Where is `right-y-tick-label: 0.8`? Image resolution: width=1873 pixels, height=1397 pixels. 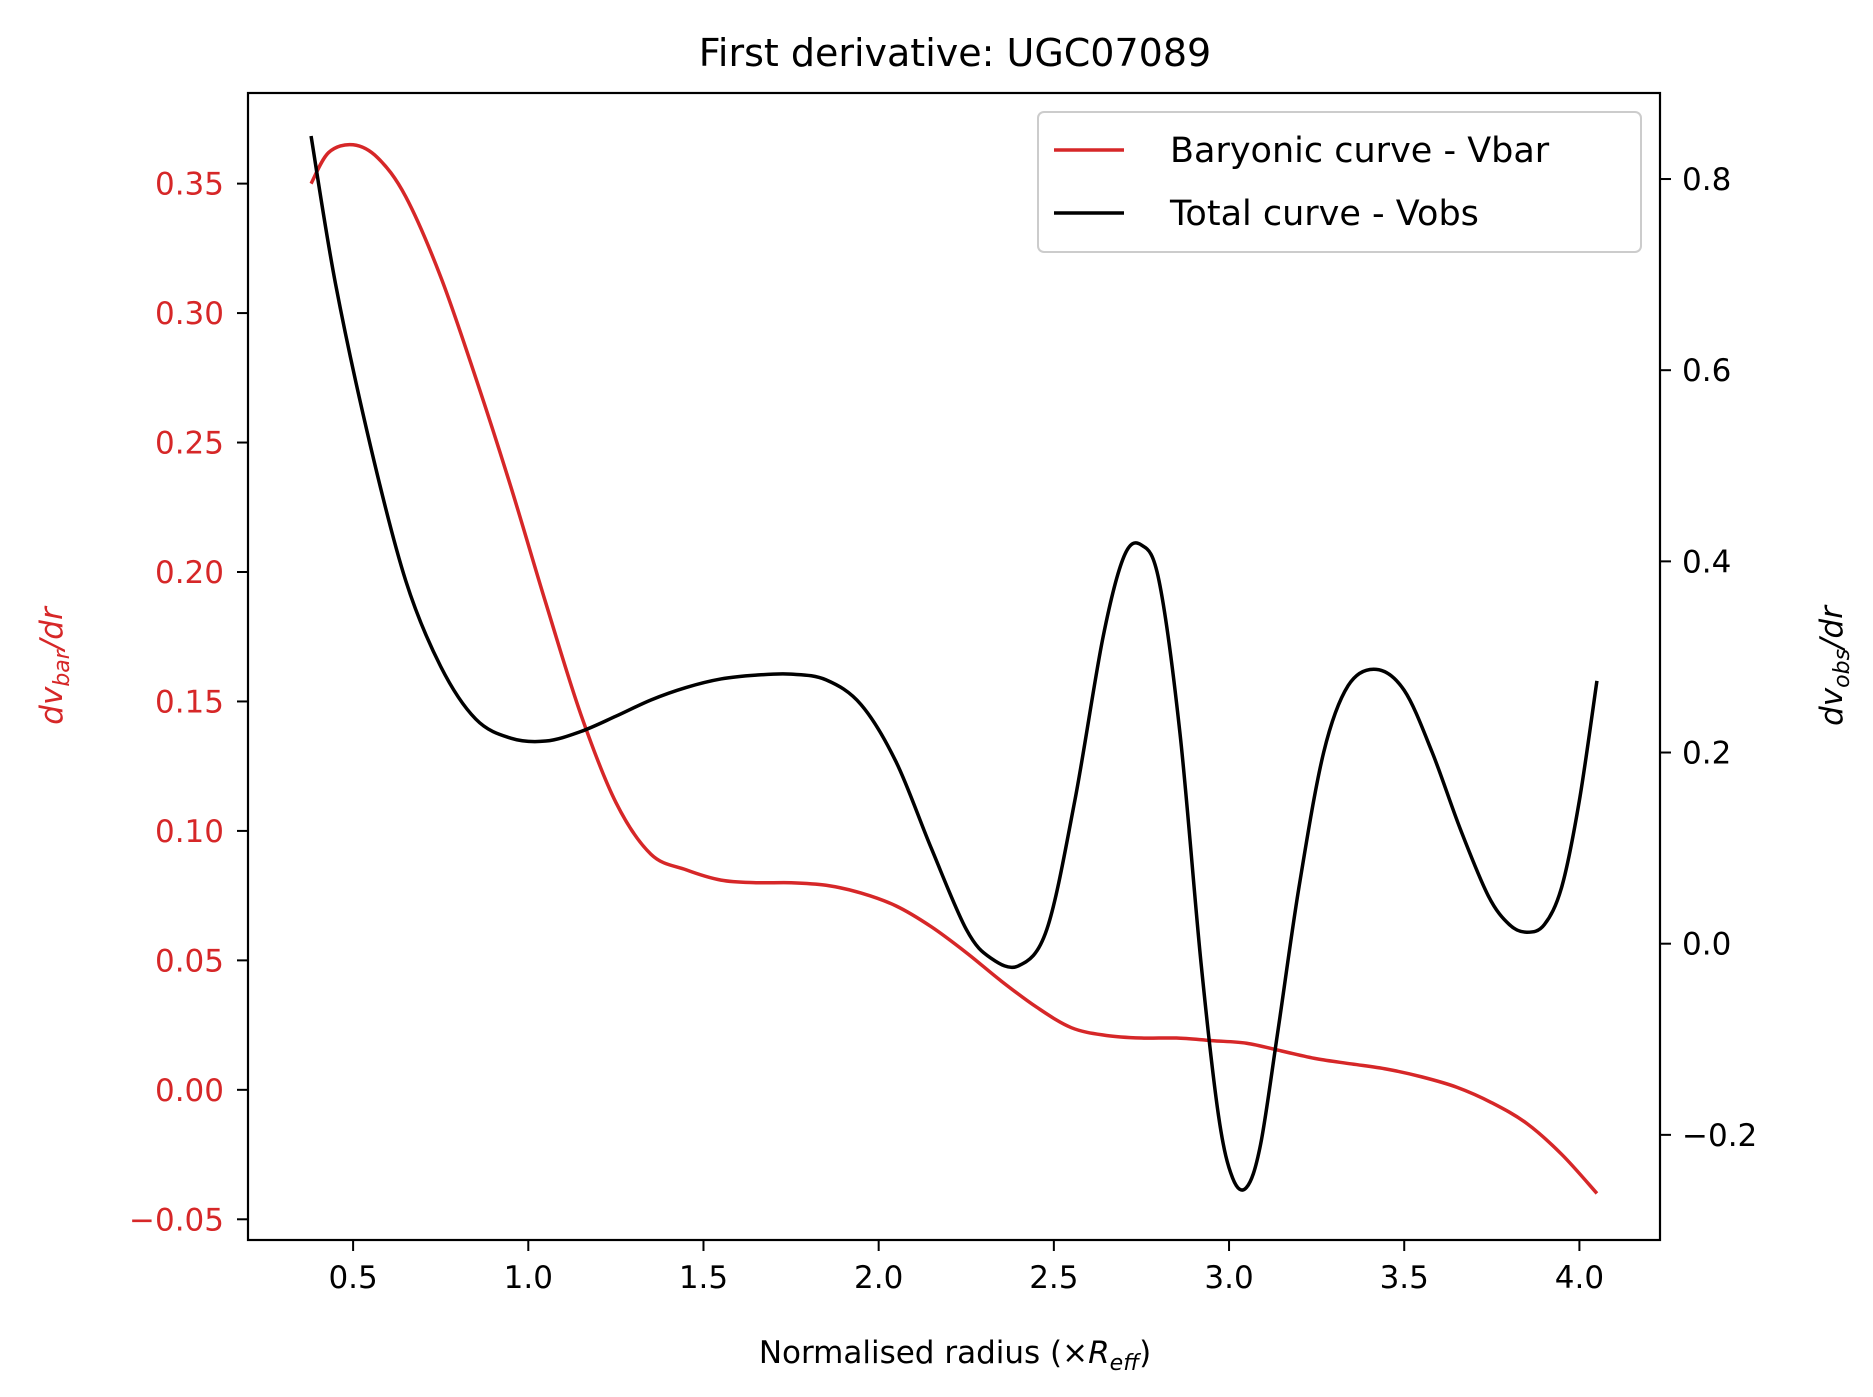 right-y-tick-label: 0.8 is located at coordinates (1706, 180).